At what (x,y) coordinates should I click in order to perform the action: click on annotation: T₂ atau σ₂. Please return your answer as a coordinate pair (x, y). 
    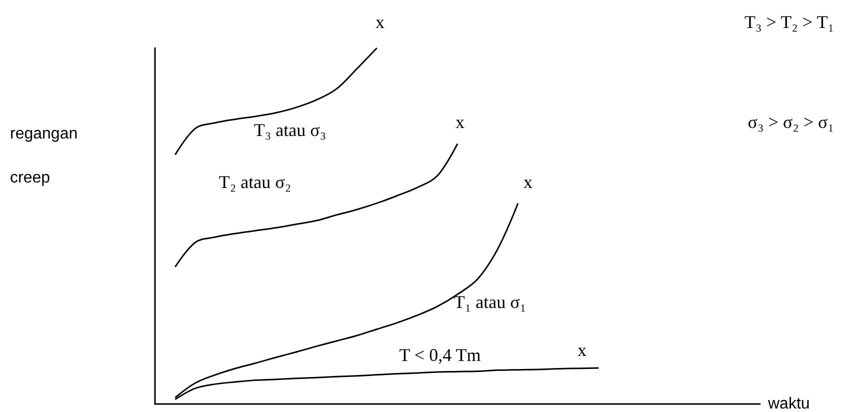
    Looking at the image, I should click on (255, 182).